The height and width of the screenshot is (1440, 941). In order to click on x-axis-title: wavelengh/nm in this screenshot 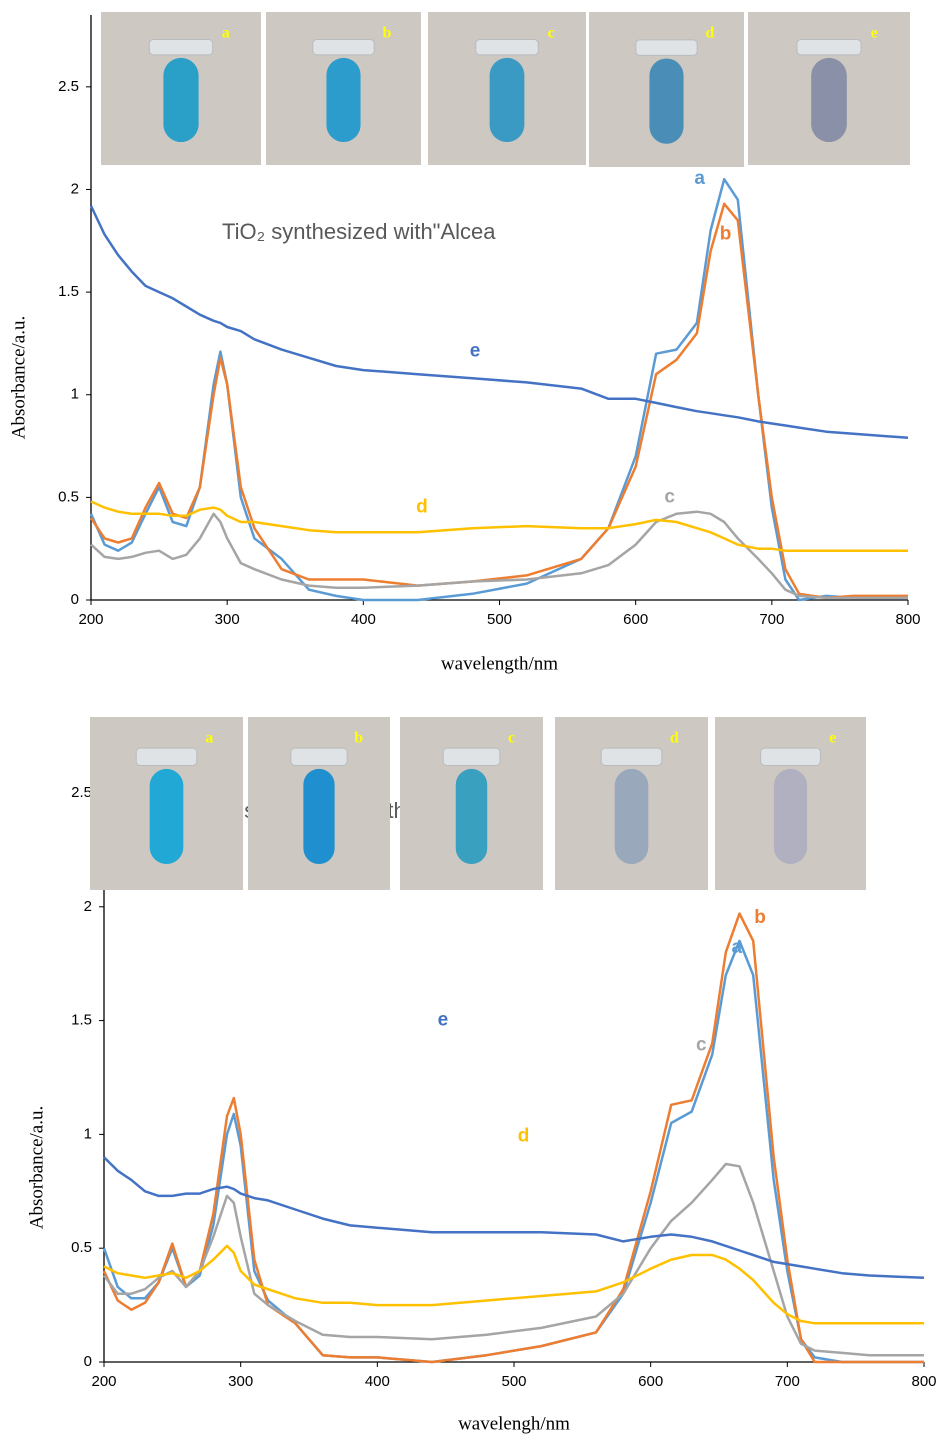, I will do `click(514, 1423)`.